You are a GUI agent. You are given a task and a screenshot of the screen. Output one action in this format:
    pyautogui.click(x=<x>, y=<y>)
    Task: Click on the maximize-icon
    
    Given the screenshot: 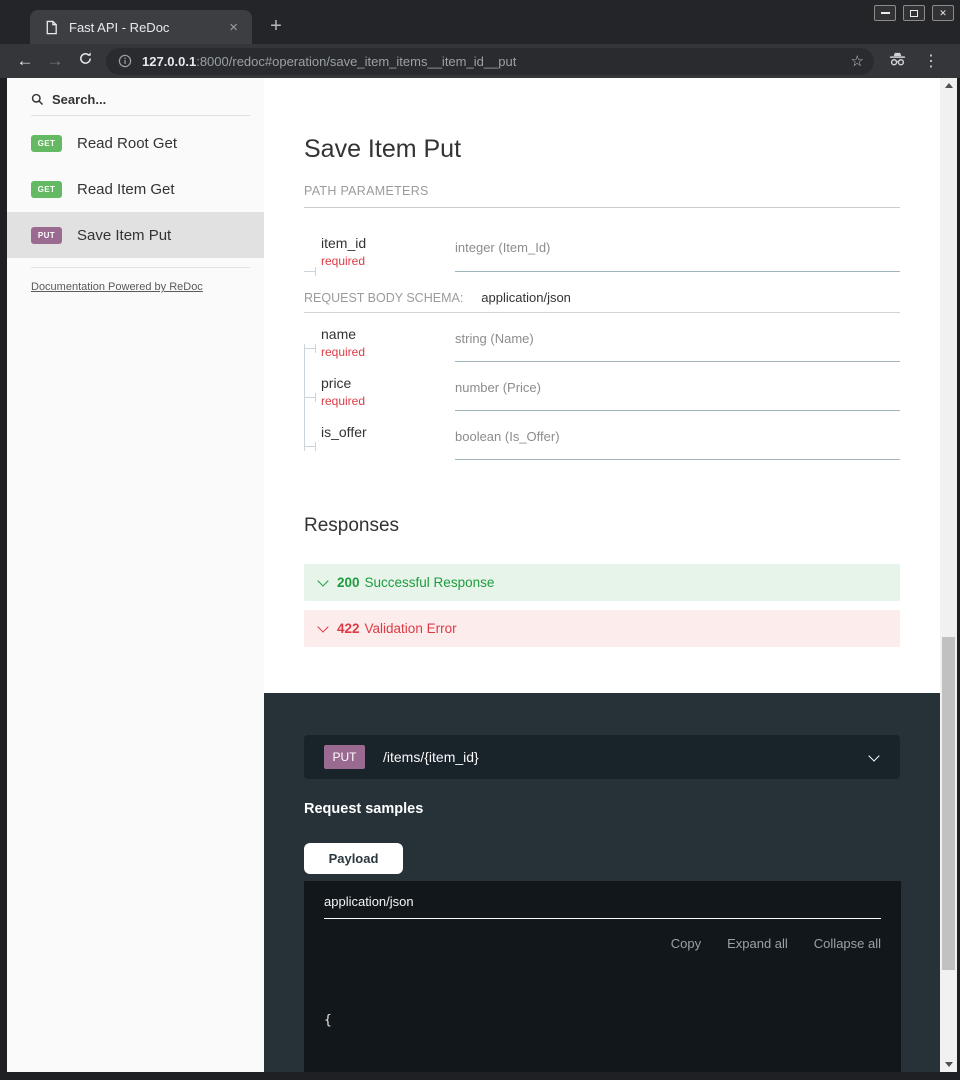 What is the action you would take?
    pyautogui.click(x=914, y=13)
    